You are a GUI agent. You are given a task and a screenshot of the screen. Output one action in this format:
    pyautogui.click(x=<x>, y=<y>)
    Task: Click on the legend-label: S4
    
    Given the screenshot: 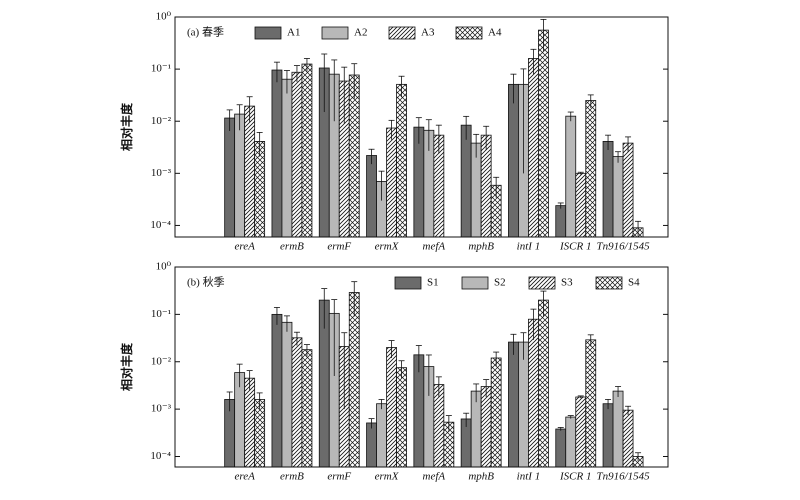 What is the action you would take?
    pyautogui.click(x=634, y=283)
    